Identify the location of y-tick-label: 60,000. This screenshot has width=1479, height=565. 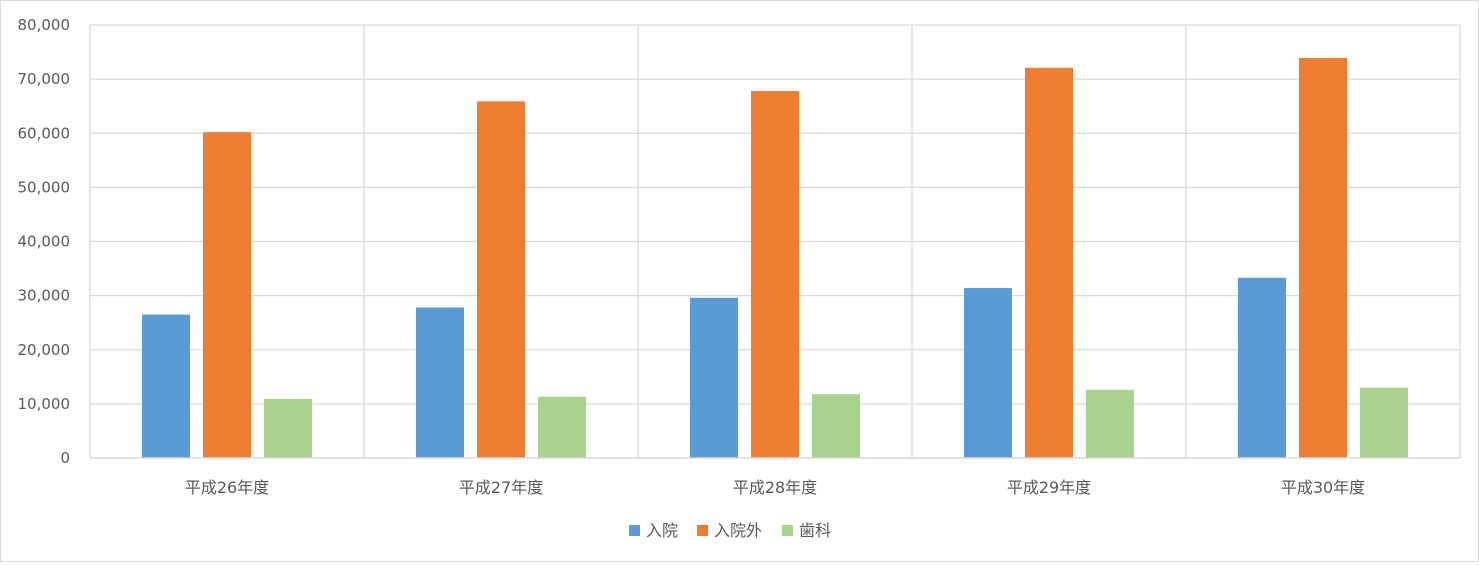
(44, 133).